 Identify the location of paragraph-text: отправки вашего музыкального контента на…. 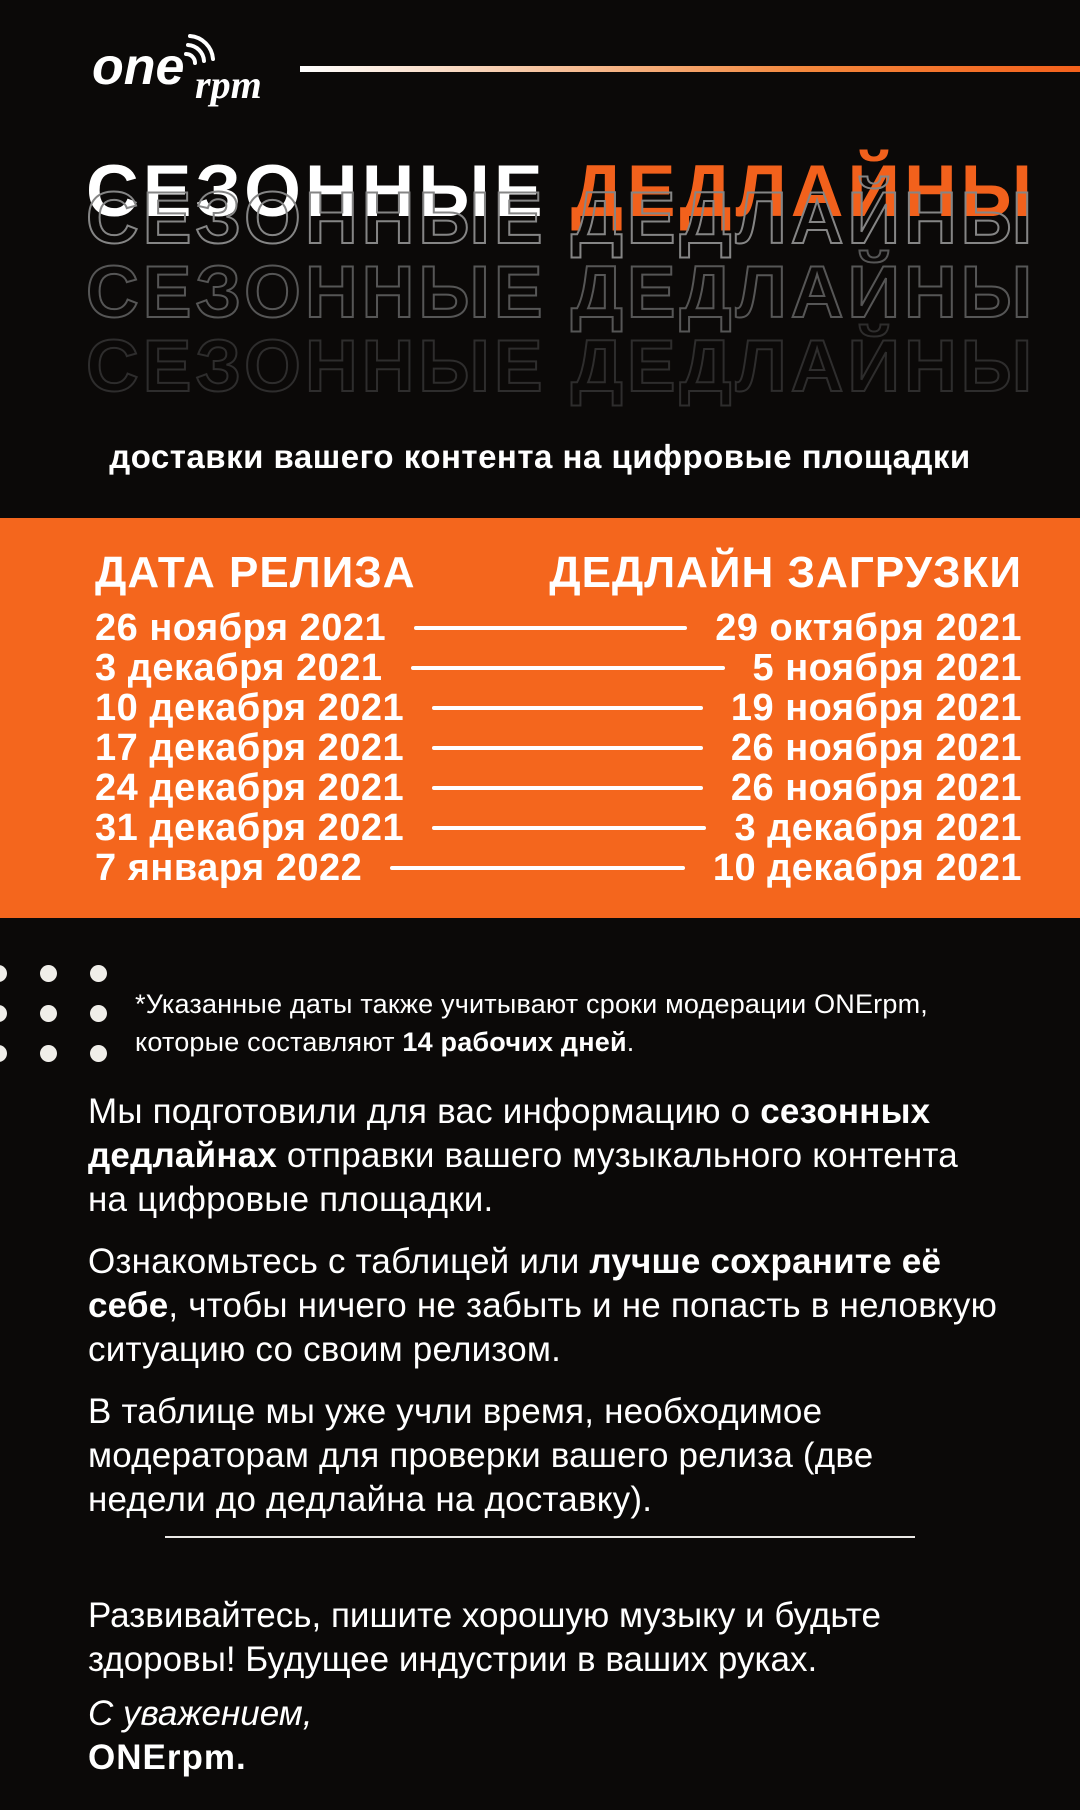
(523, 1177).